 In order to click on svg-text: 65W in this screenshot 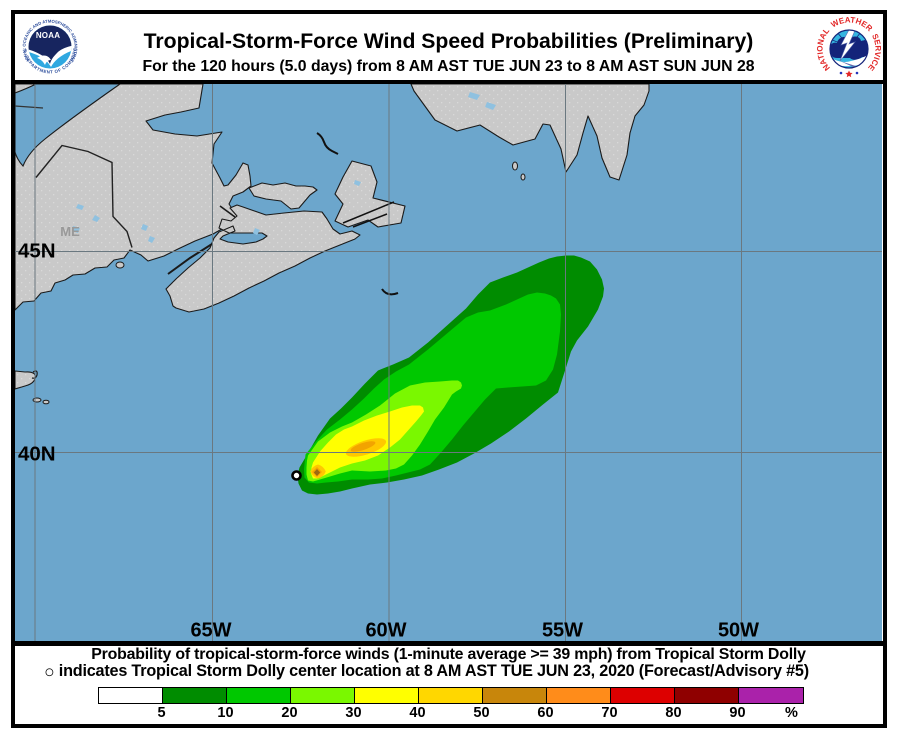, I will do `click(210, 631)`.